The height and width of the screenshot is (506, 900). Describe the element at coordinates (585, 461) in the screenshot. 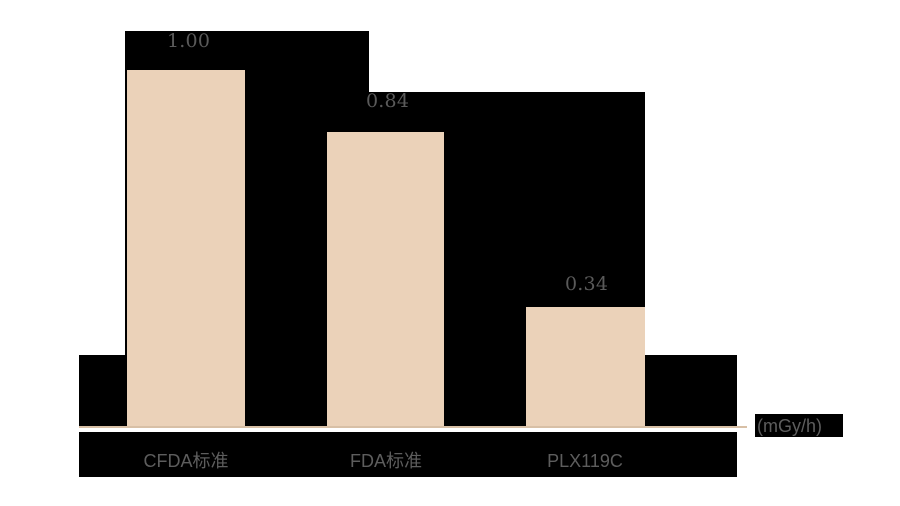

I see `category-label-plx119c: PLX119C` at that location.